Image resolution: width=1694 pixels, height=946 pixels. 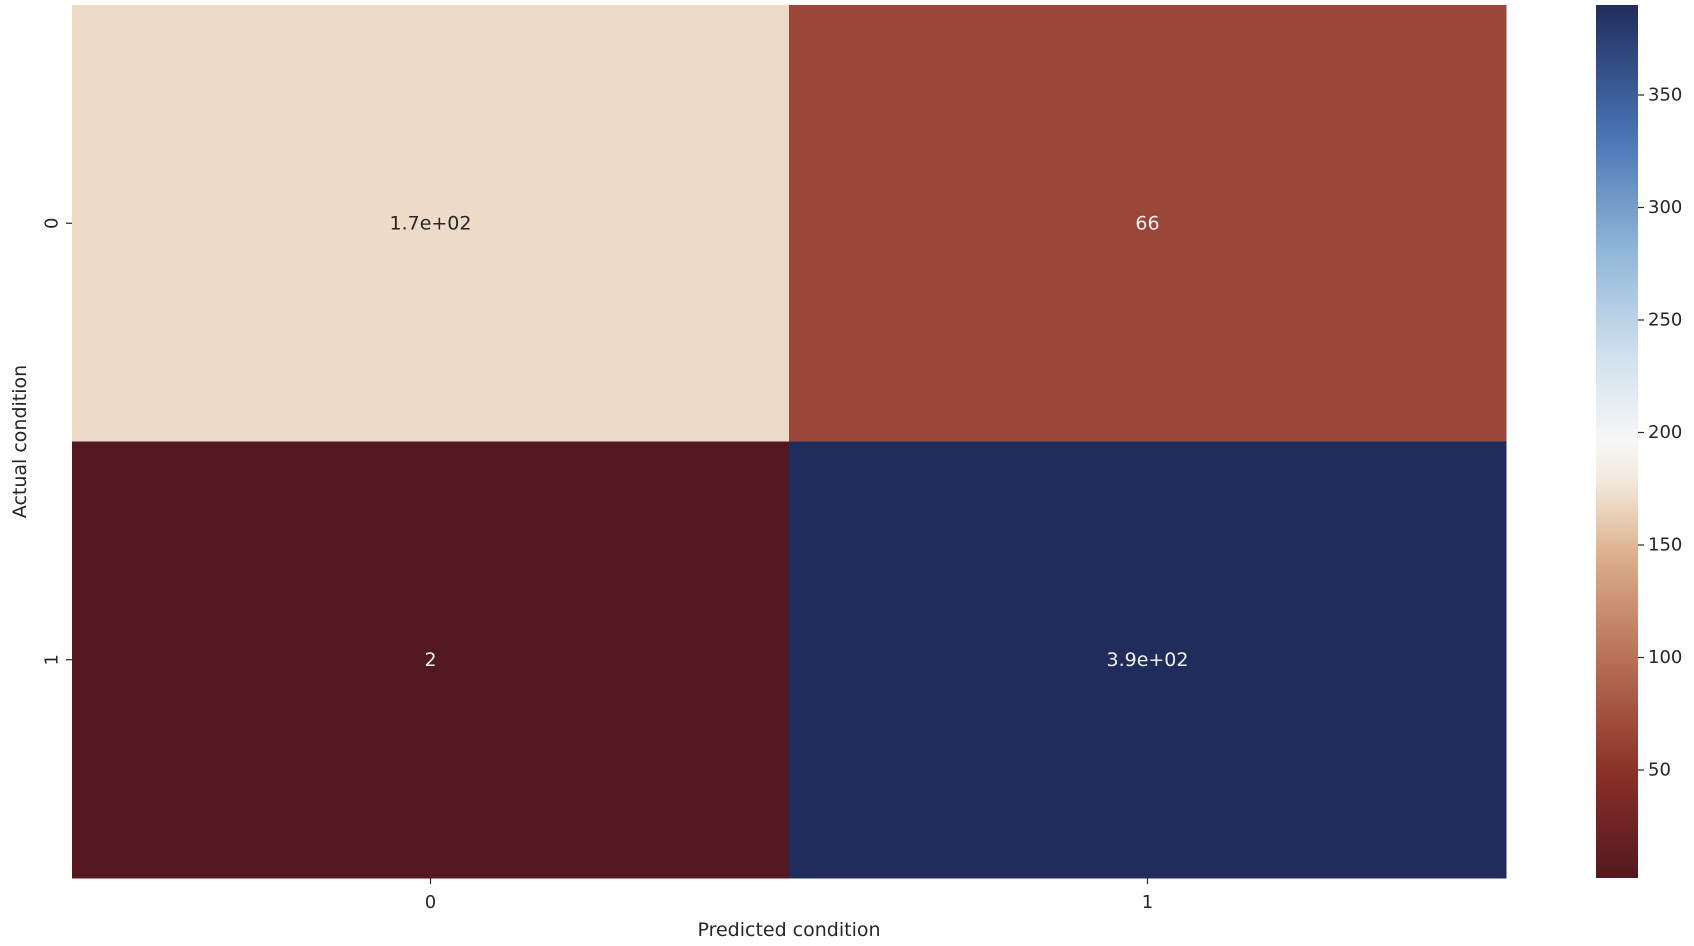 What do you see at coordinates (1665, 432) in the screenshot?
I see `colorbar-tick-label-3: 200` at bounding box center [1665, 432].